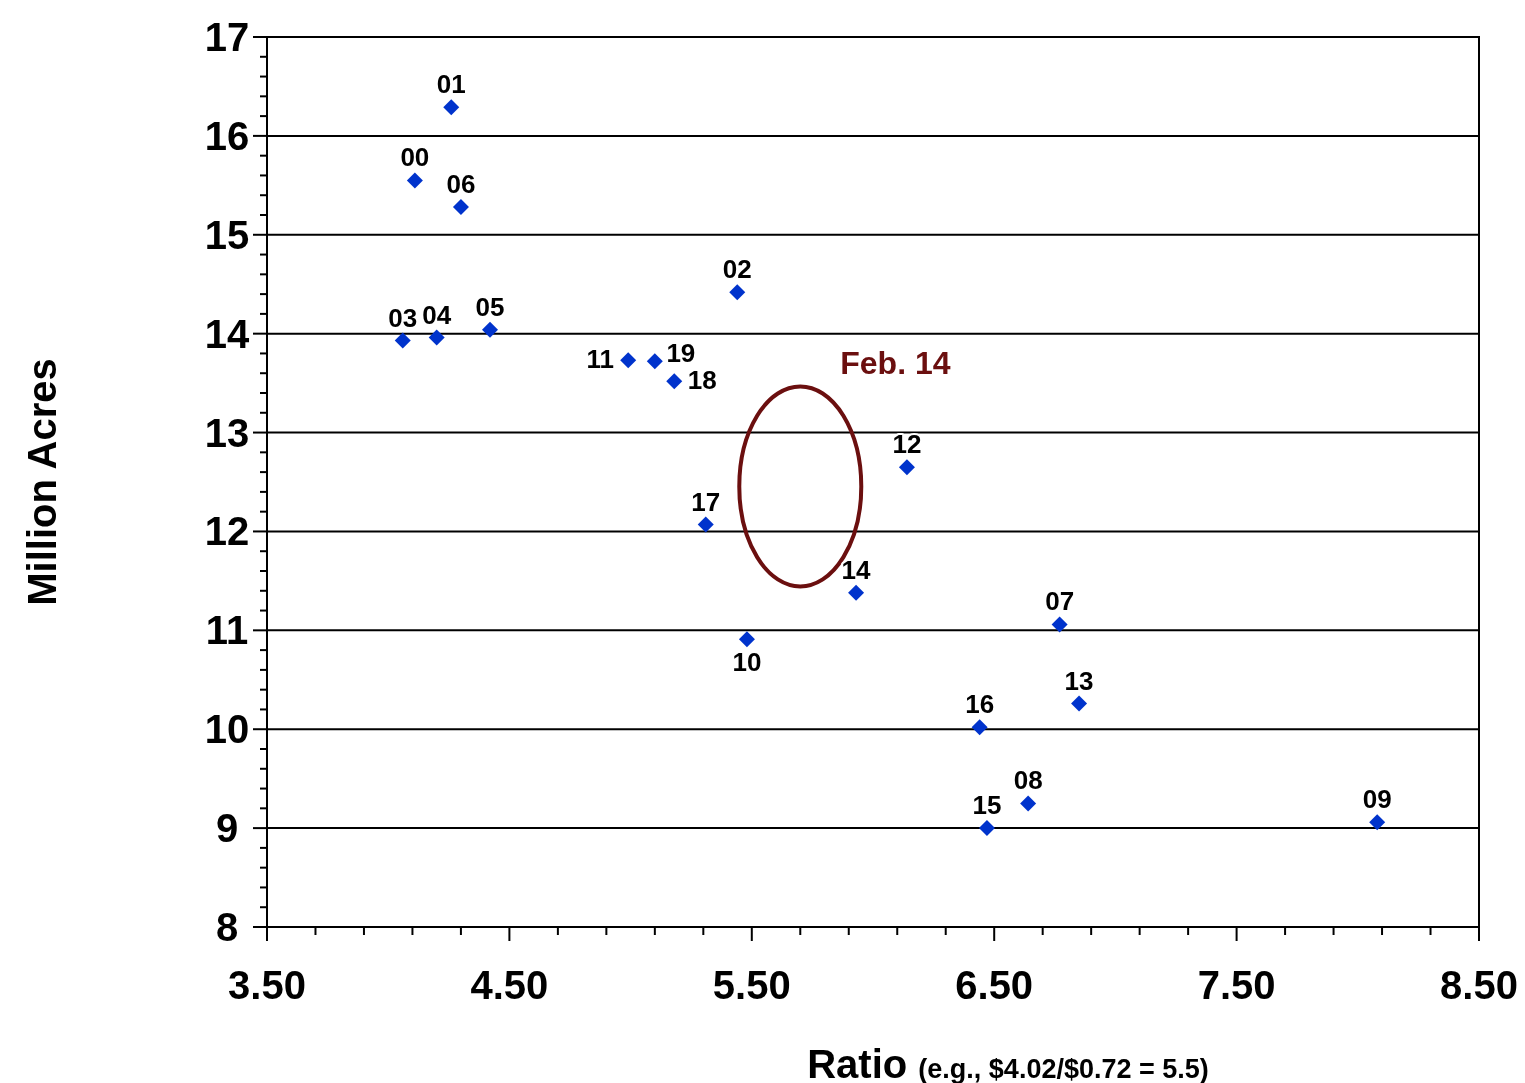 The width and height of the screenshot is (1525, 1083). I want to click on series-label: 17, so click(706, 501).